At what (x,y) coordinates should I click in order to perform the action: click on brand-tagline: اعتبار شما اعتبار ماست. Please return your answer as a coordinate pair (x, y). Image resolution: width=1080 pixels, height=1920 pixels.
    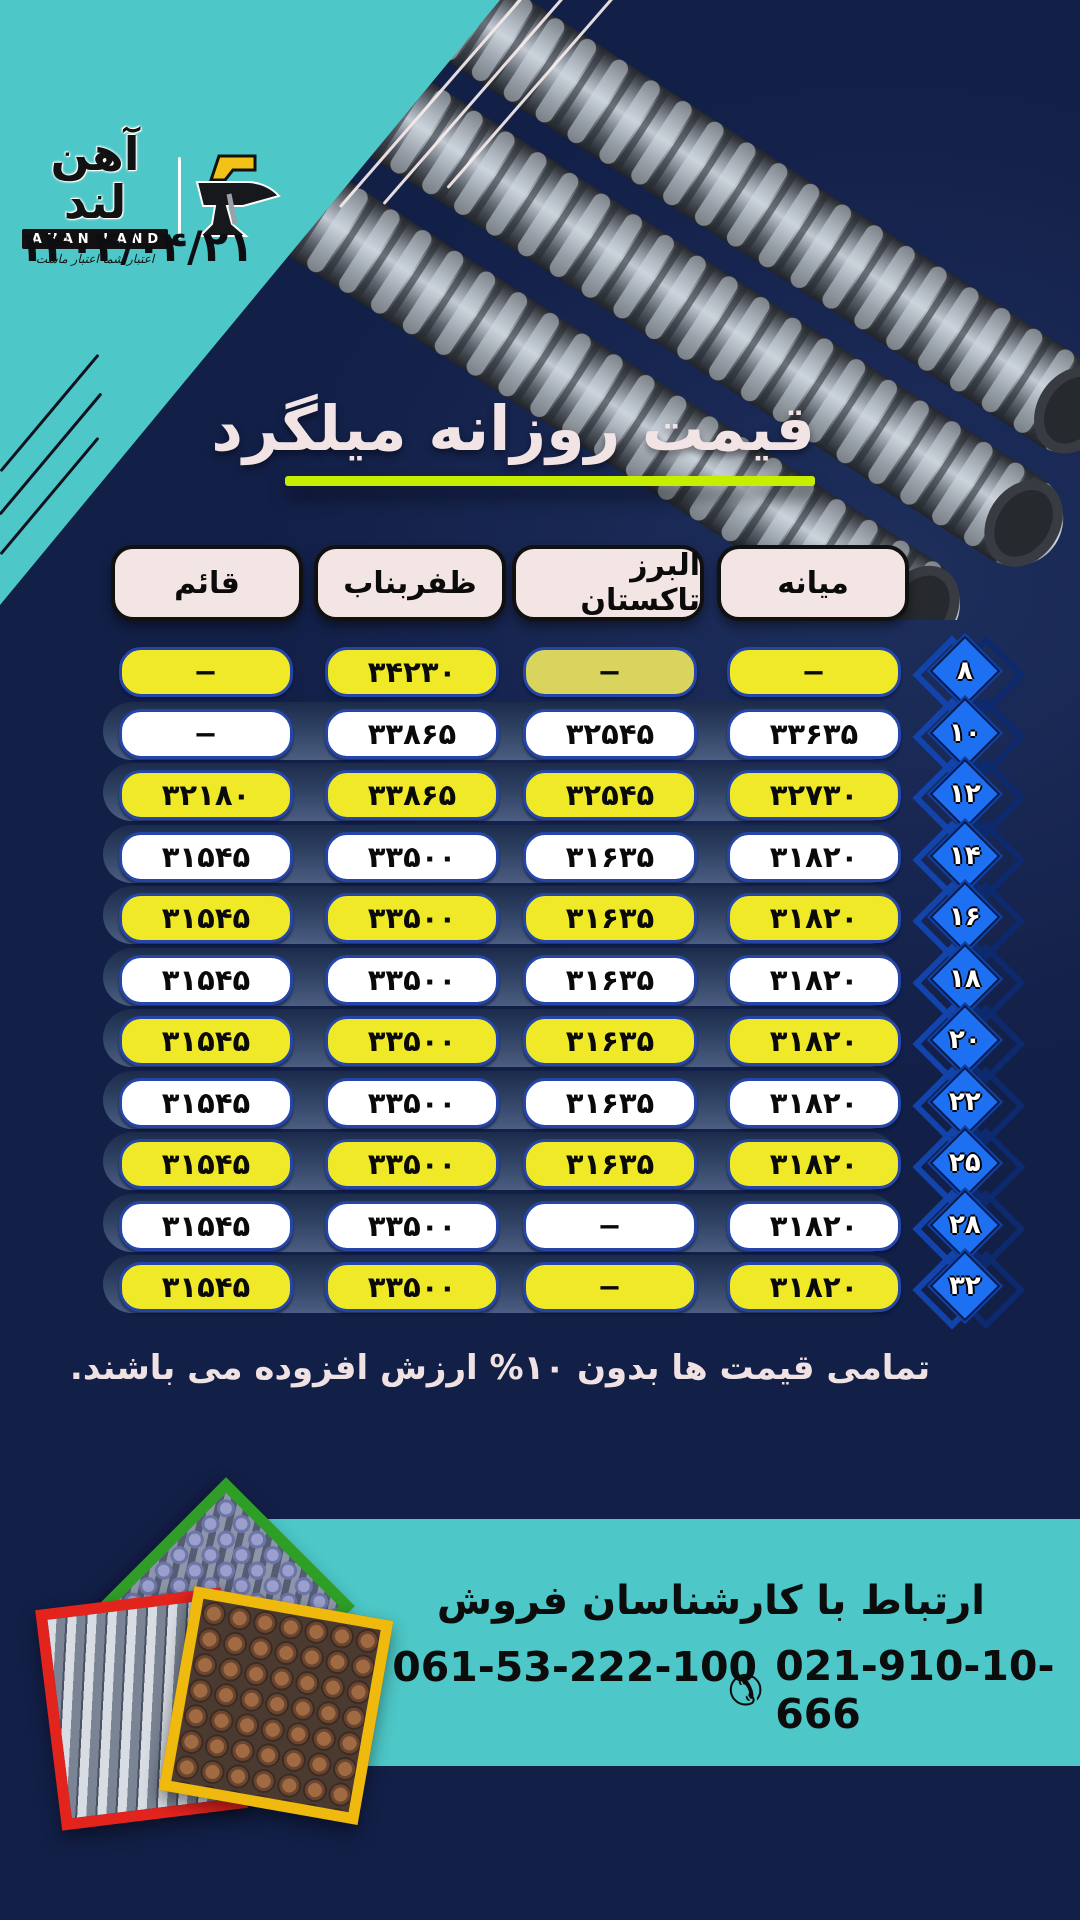
    Looking at the image, I should click on (95, 258).